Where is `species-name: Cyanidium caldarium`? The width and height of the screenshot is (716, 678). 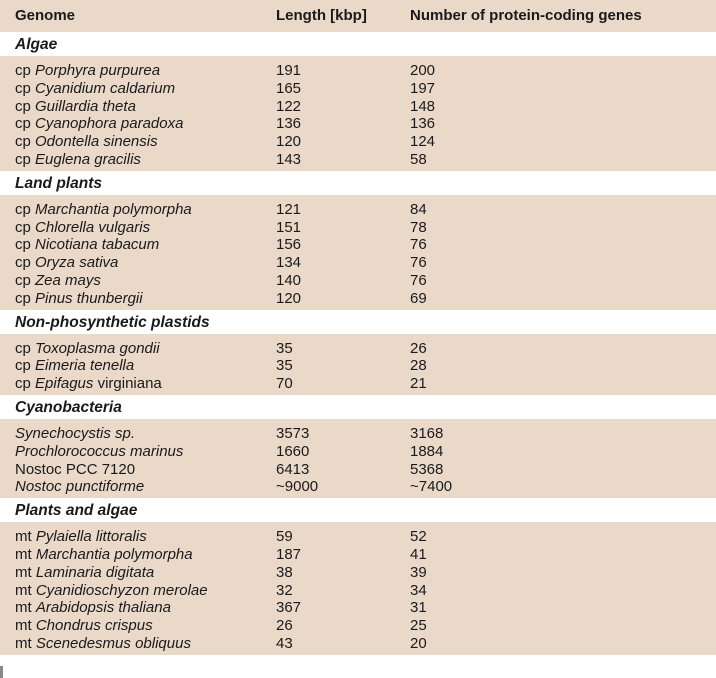
species-name: Cyanidium caldarium is located at coordinates (105, 88).